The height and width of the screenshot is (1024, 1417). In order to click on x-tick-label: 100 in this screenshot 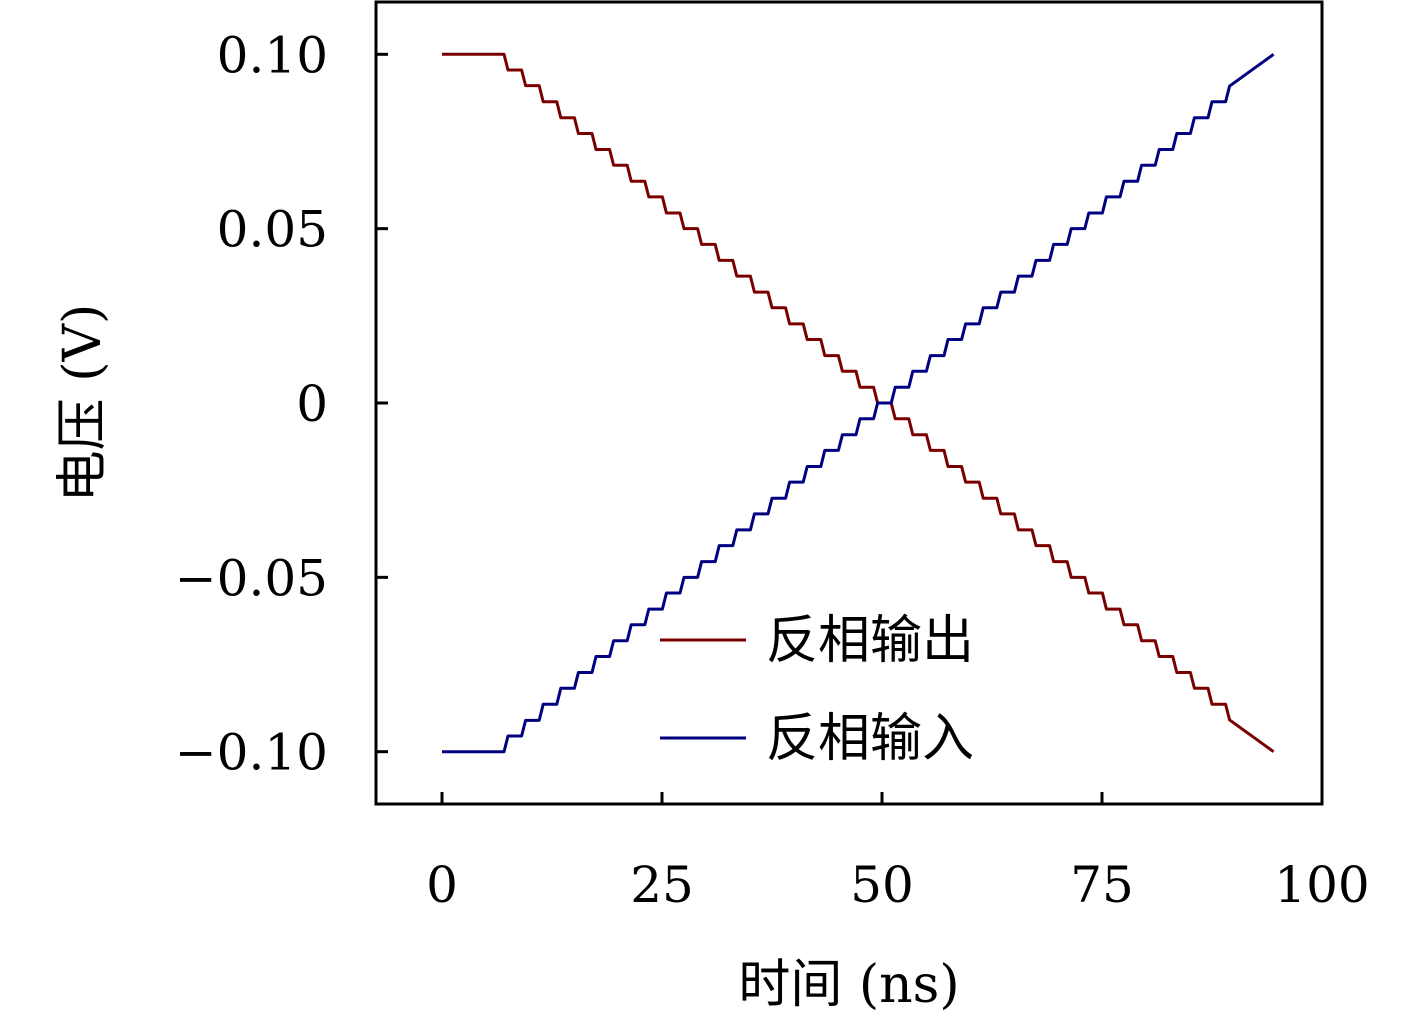, I will do `click(1321, 885)`.